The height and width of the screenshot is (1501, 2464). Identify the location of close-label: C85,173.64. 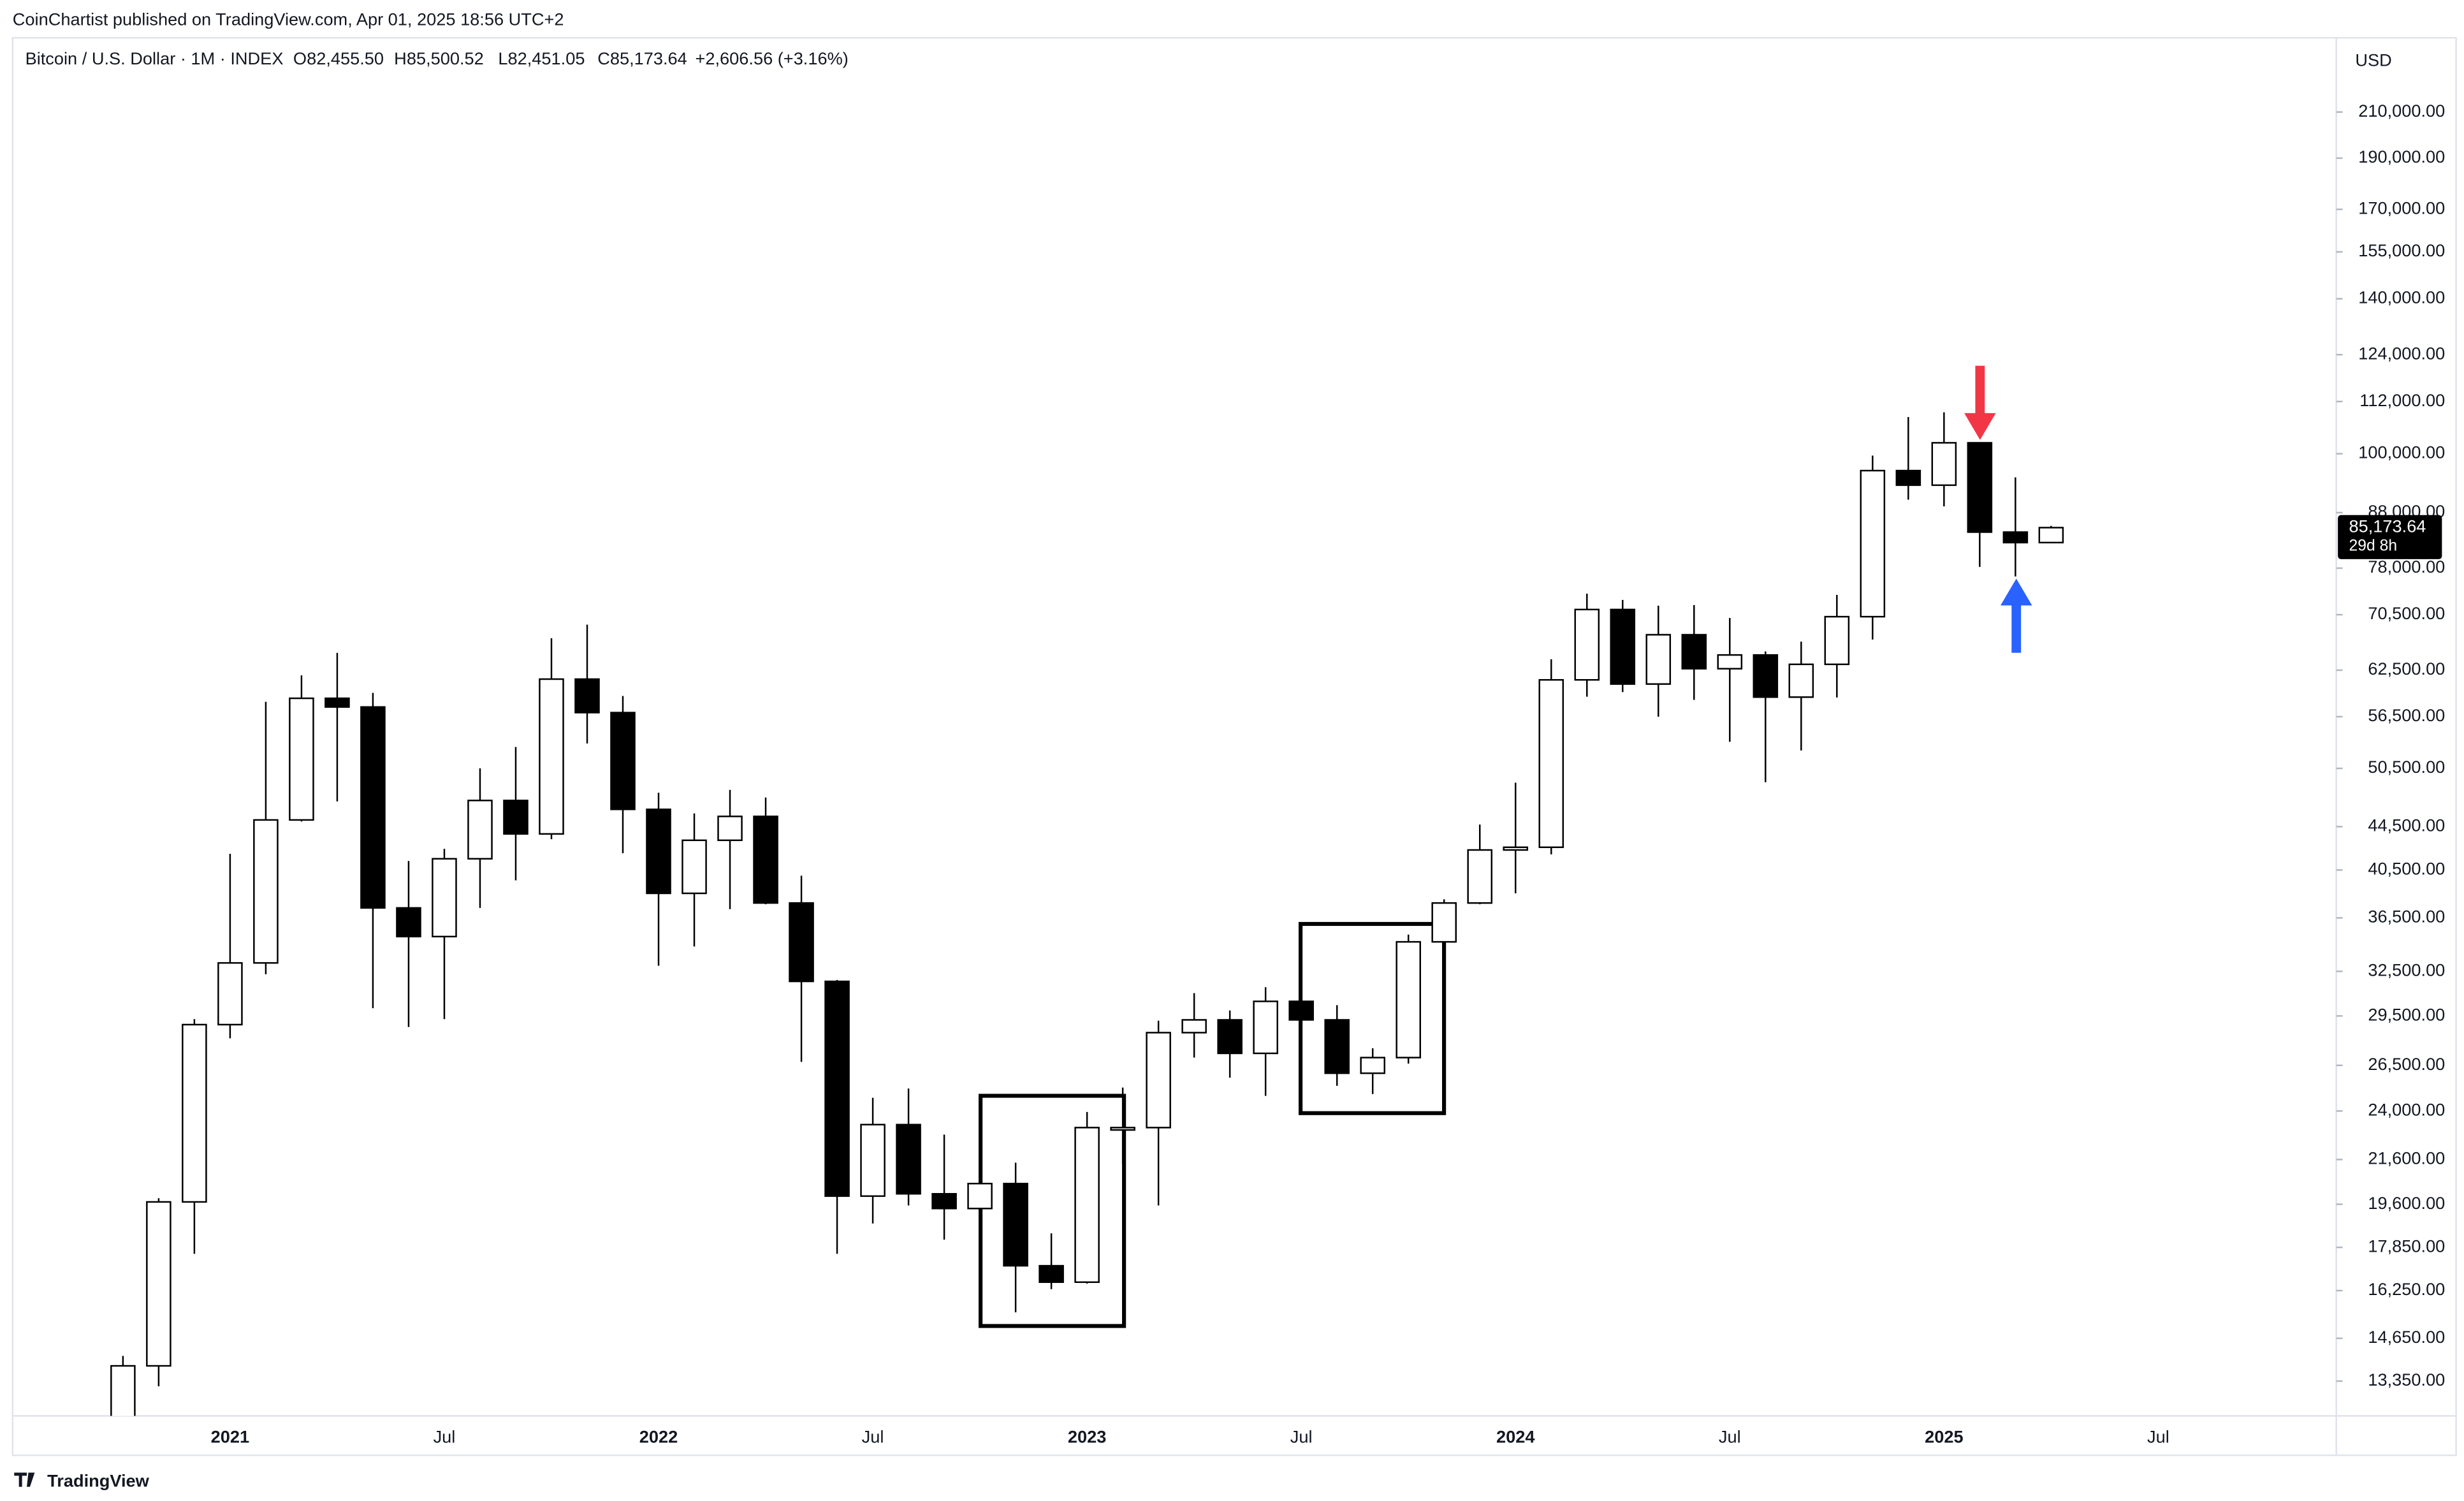
(642, 58).